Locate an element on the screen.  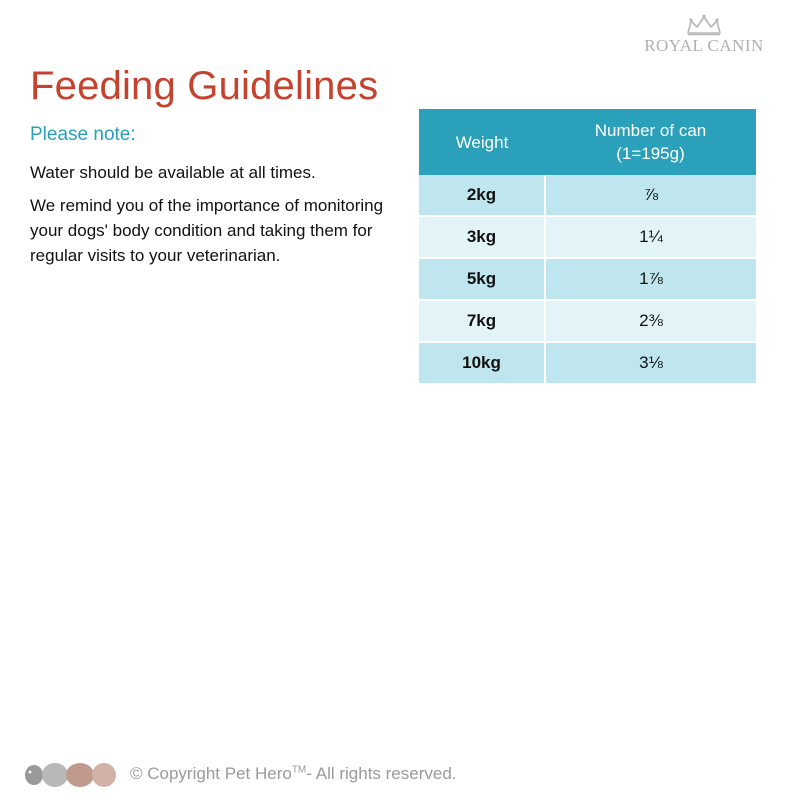
royal-canin-logo: ROYAL CANIN is located at coordinates (704, 35).